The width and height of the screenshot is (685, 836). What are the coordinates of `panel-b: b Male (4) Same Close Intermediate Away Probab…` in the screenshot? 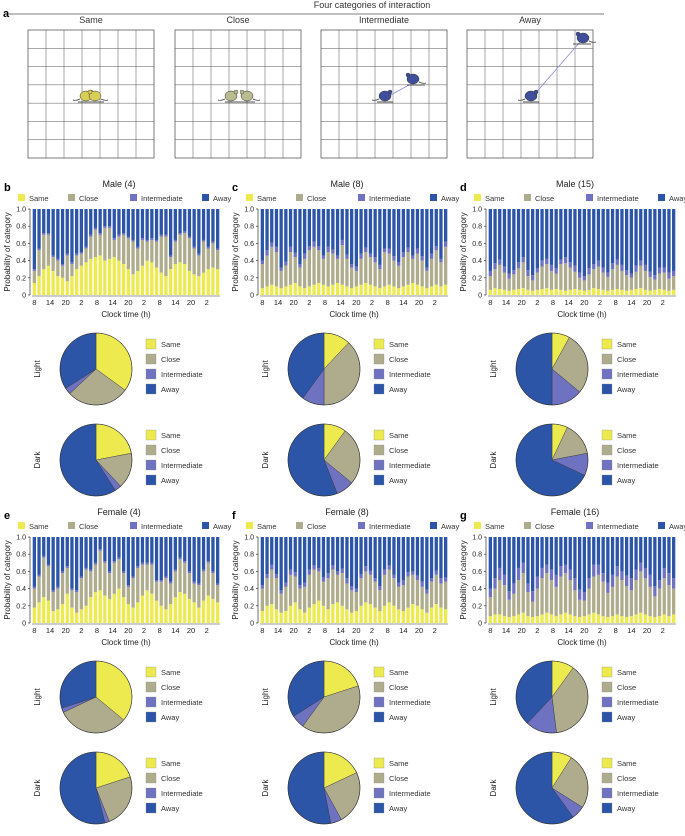 It's located at (117, 338).